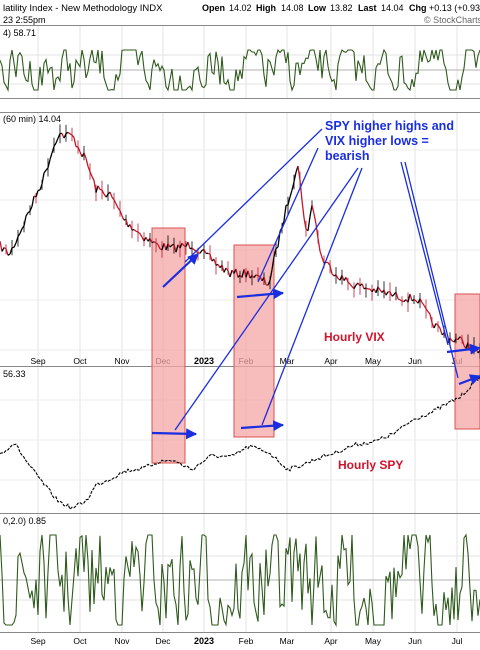  What do you see at coordinates (389, 126) in the screenshot?
I see `annotation-line-1: SPY higher highs and` at bounding box center [389, 126].